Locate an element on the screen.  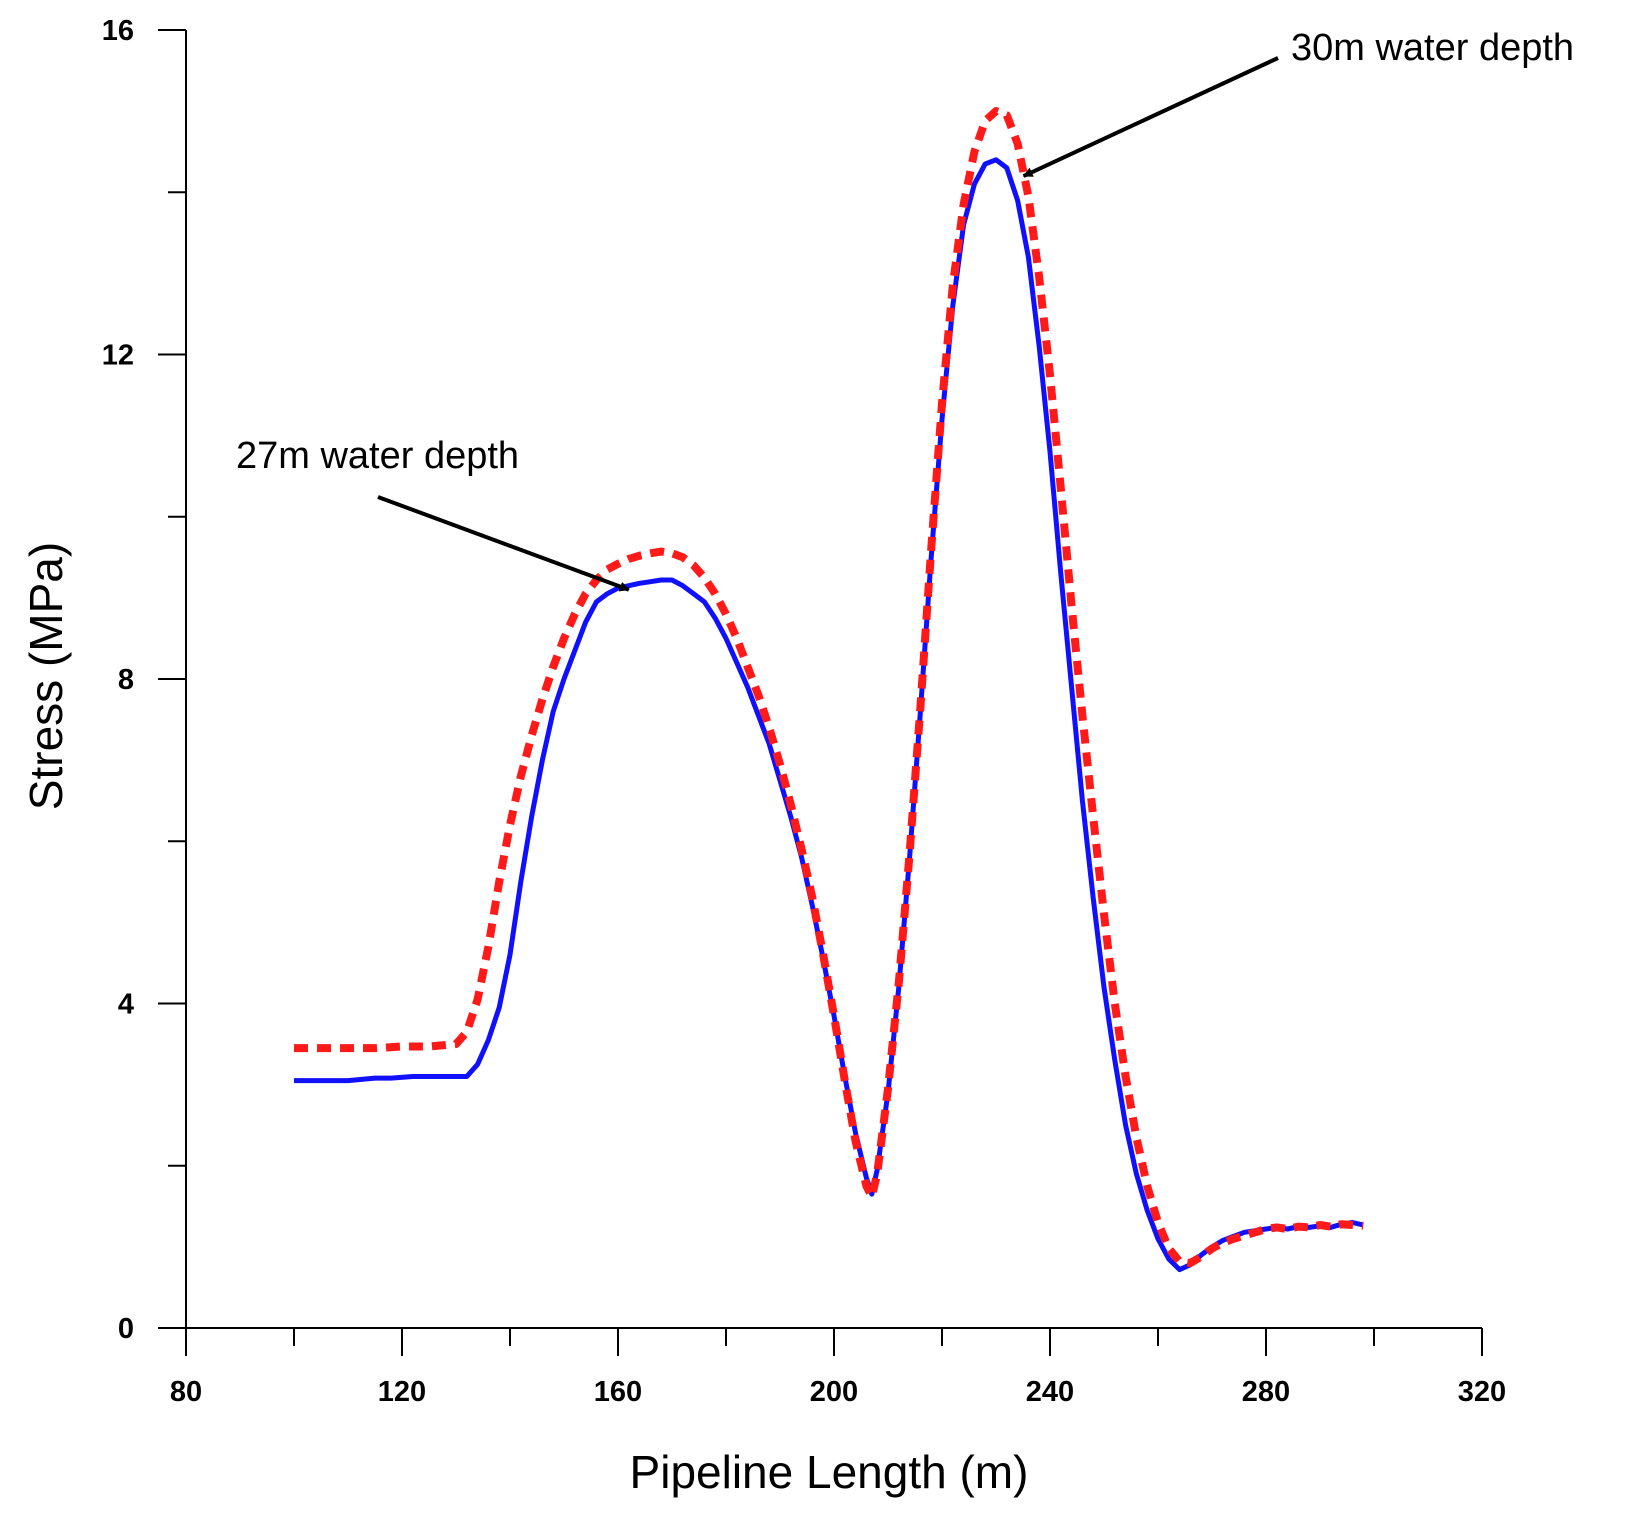
annotation-arrow-27m-water-depth is located at coordinates (503, 543).